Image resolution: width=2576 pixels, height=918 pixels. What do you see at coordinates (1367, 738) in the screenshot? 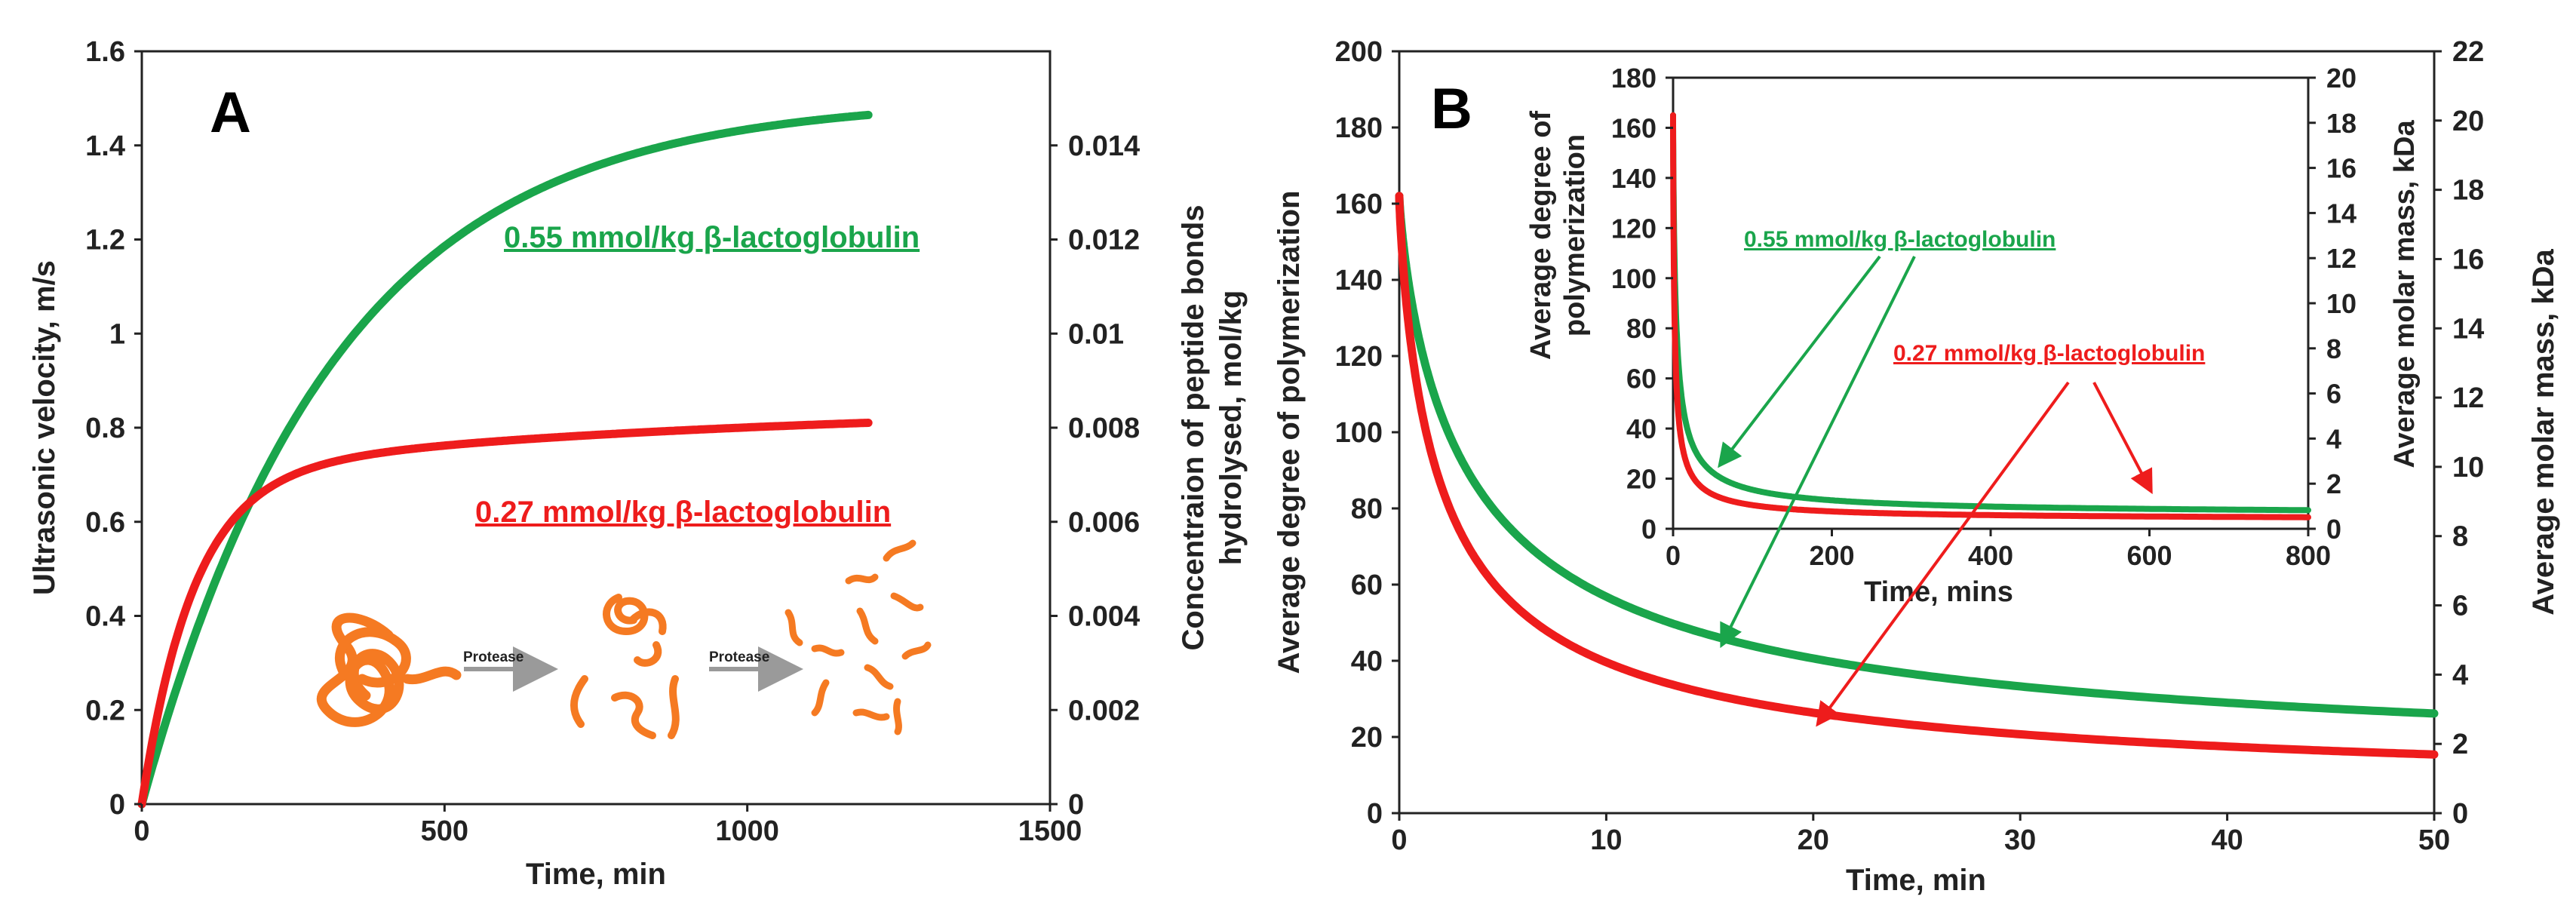
I see `b-y-tick-label: 20` at bounding box center [1367, 738].